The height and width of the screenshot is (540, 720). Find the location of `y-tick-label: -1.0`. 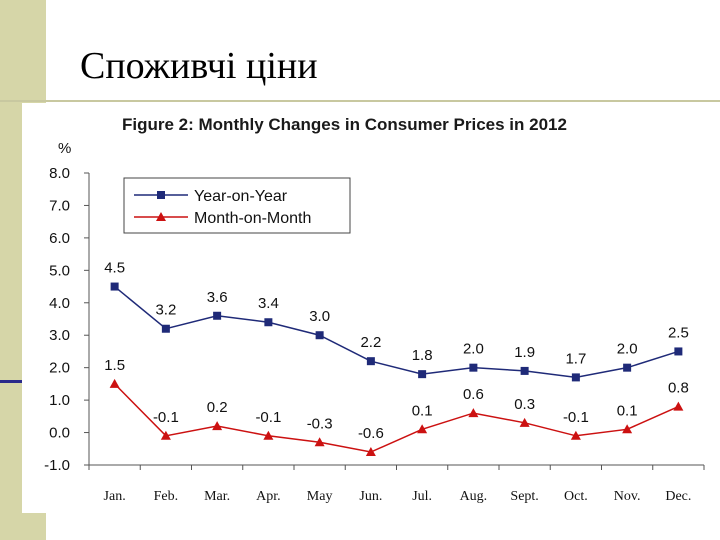

y-tick-label: -1.0 is located at coordinates (57, 465).